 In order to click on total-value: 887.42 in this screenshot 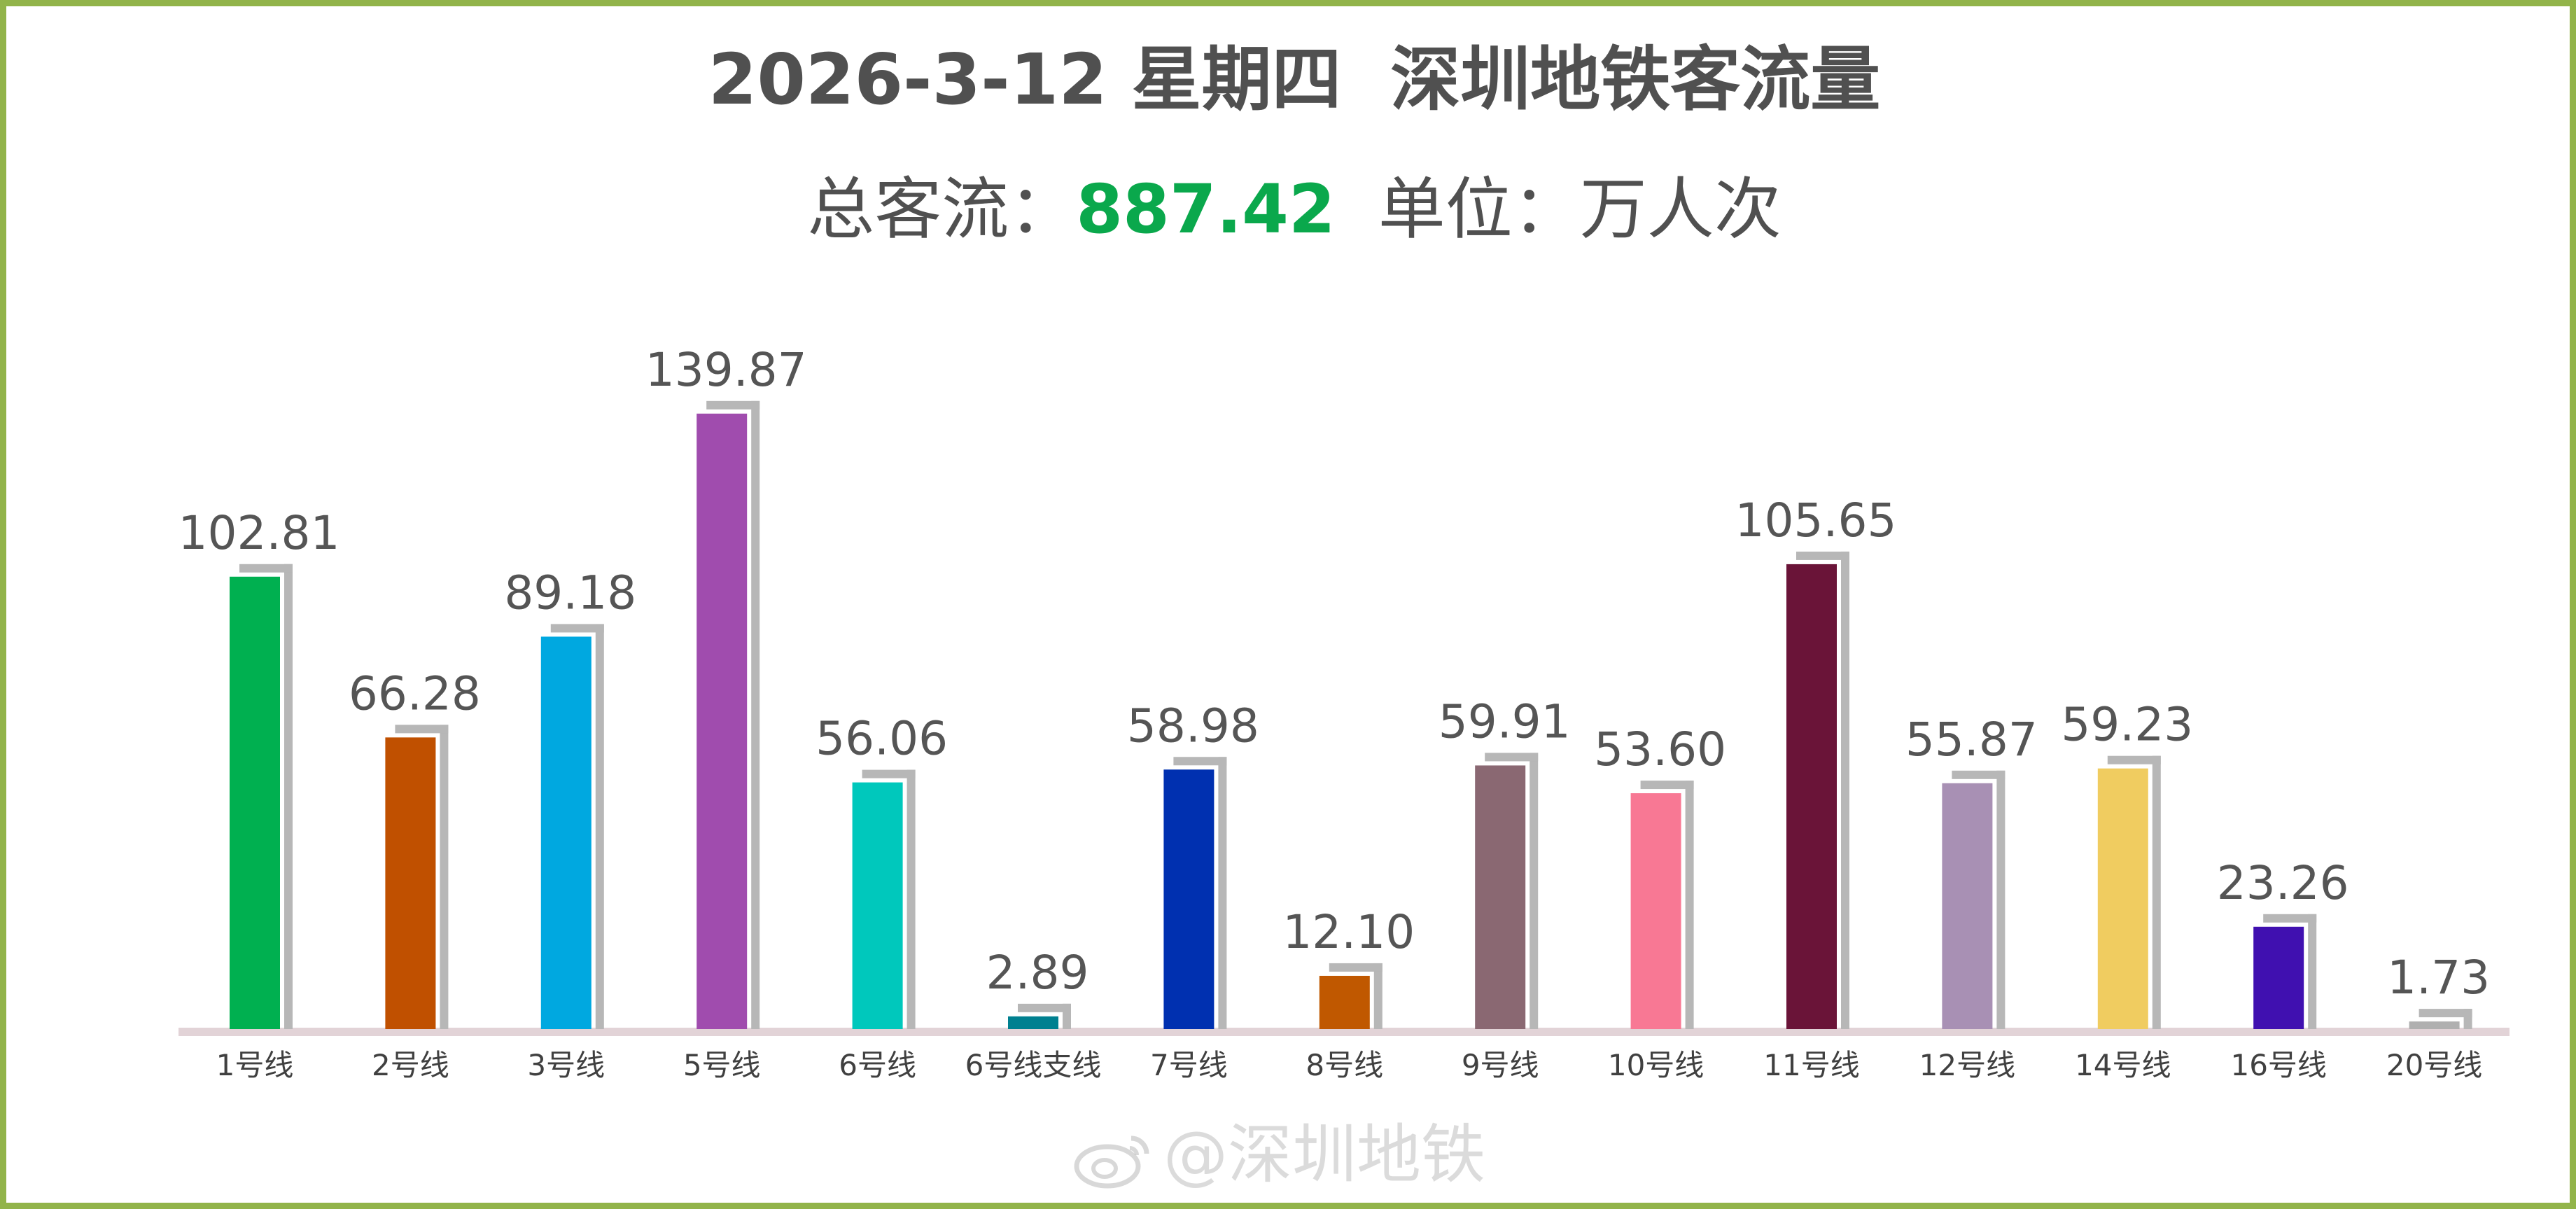, I will do `click(1206, 209)`.